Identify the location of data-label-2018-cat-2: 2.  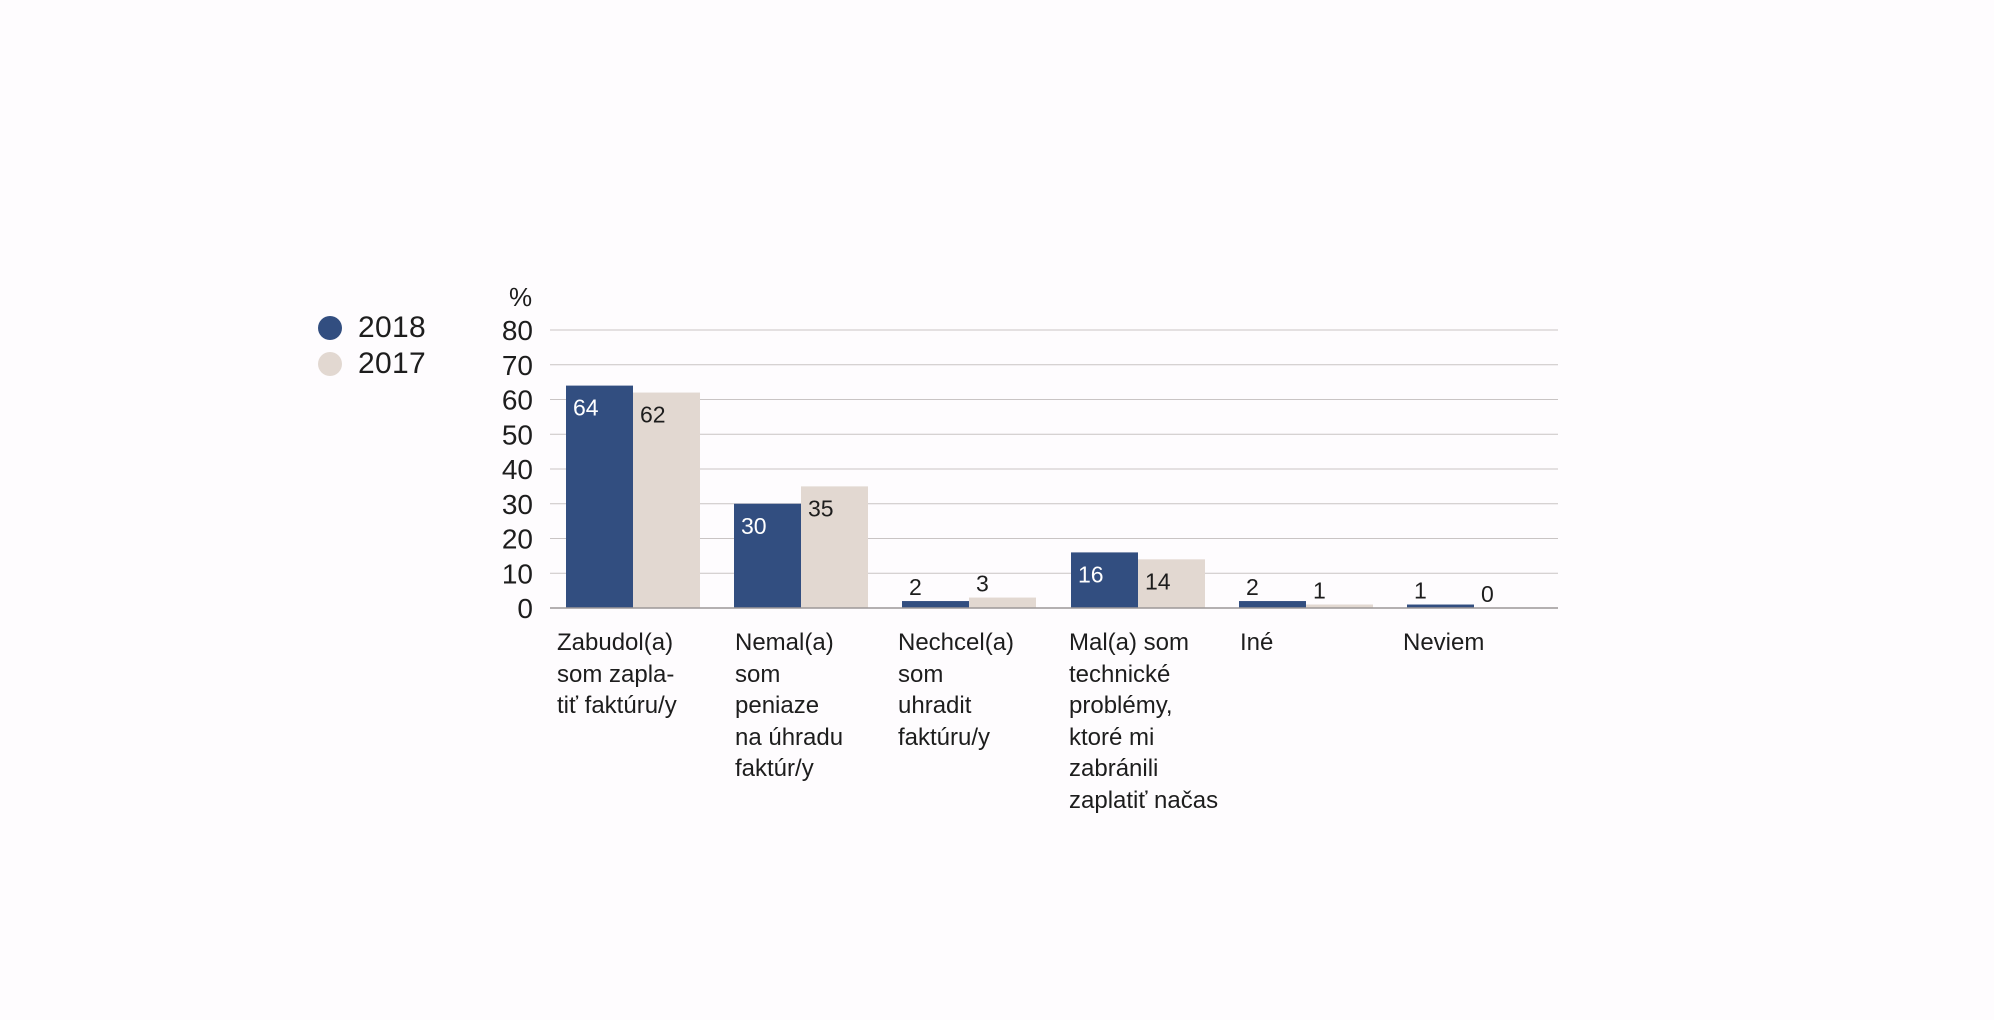
(915, 587).